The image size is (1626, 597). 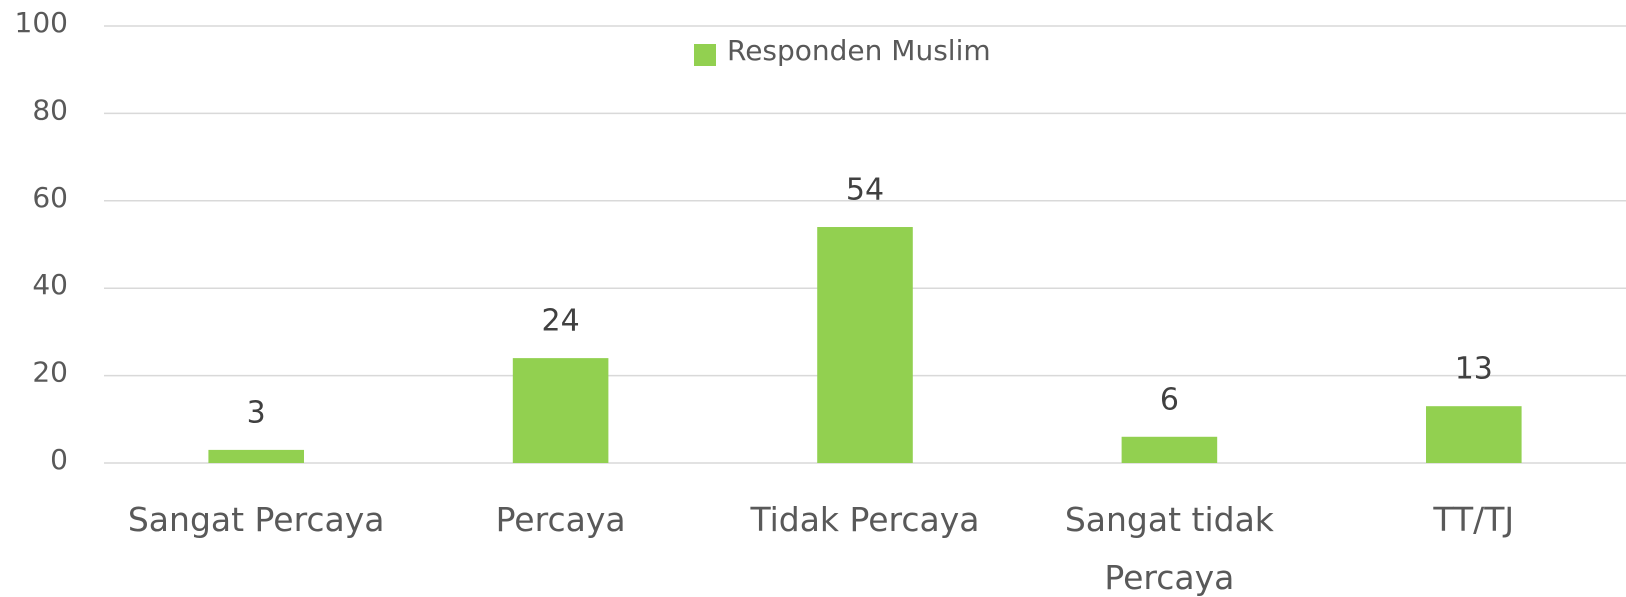 What do you see at coordinates (561, 321) in the screenshot?
I see `data-label: 24` at bounding box center [561, 321].